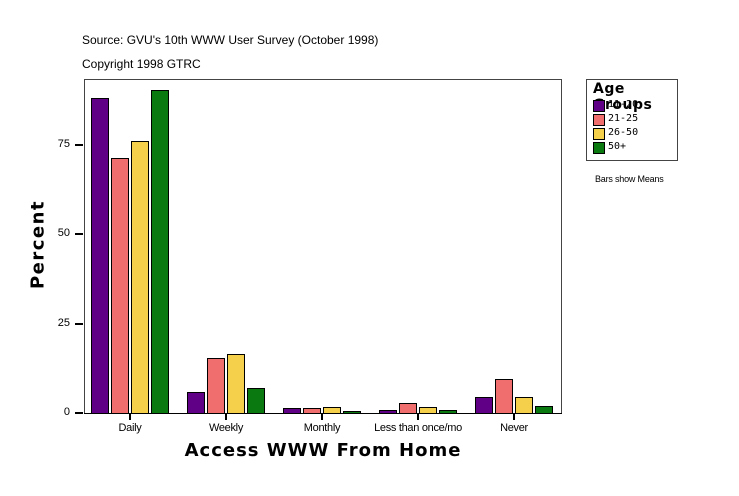 The image size is (739, 496). I want to click on legend-label: 50+, so click(617, 146).